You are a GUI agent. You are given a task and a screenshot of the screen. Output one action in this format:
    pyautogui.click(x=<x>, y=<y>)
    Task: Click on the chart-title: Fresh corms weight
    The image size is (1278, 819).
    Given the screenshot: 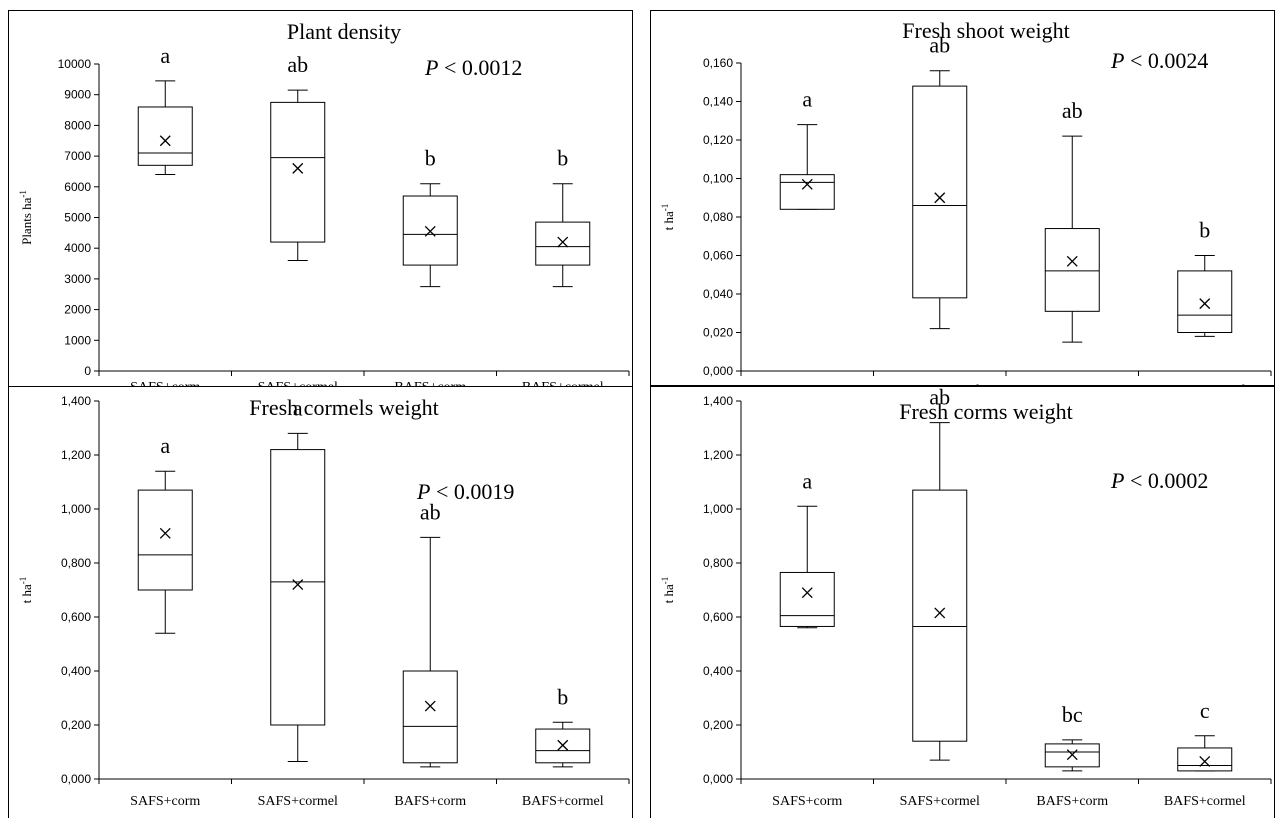 What is the action you would take?
    pyautogui.click(x=986, y=411)
    